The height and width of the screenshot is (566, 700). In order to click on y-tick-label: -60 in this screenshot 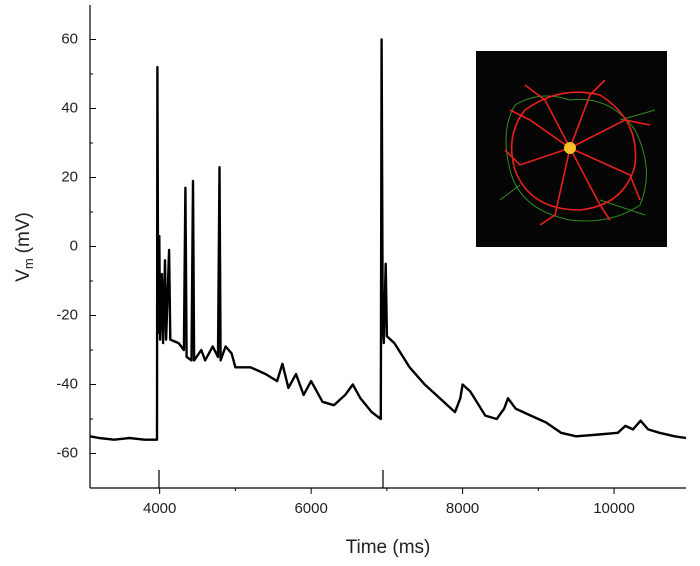, I will do `click(67, 452)`.